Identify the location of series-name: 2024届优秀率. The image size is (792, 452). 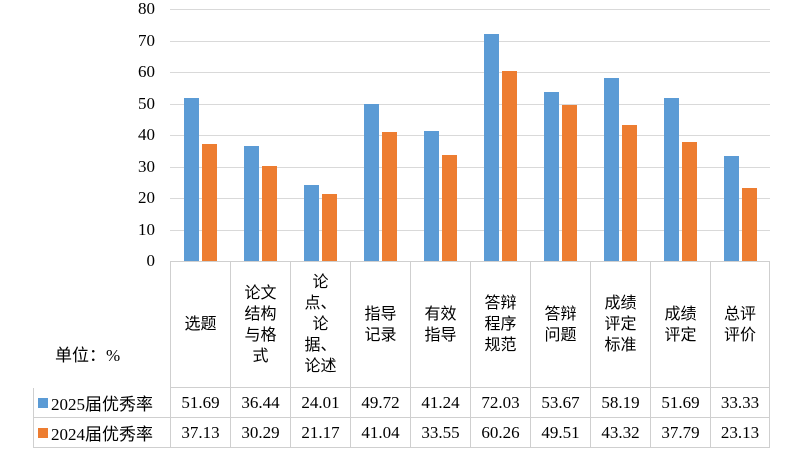
(102, 434).